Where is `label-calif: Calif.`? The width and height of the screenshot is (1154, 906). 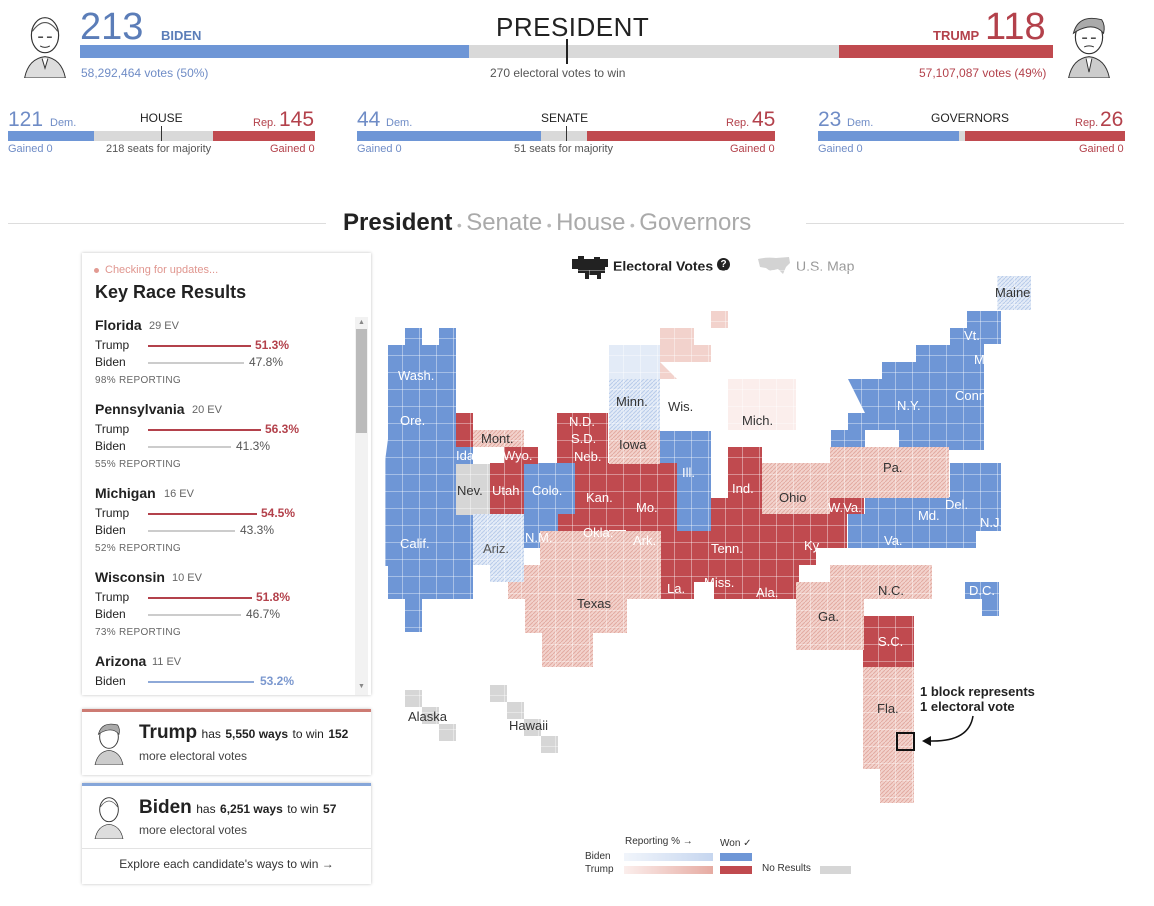 label-calif: Calif. is located at coordinates (415, 543).